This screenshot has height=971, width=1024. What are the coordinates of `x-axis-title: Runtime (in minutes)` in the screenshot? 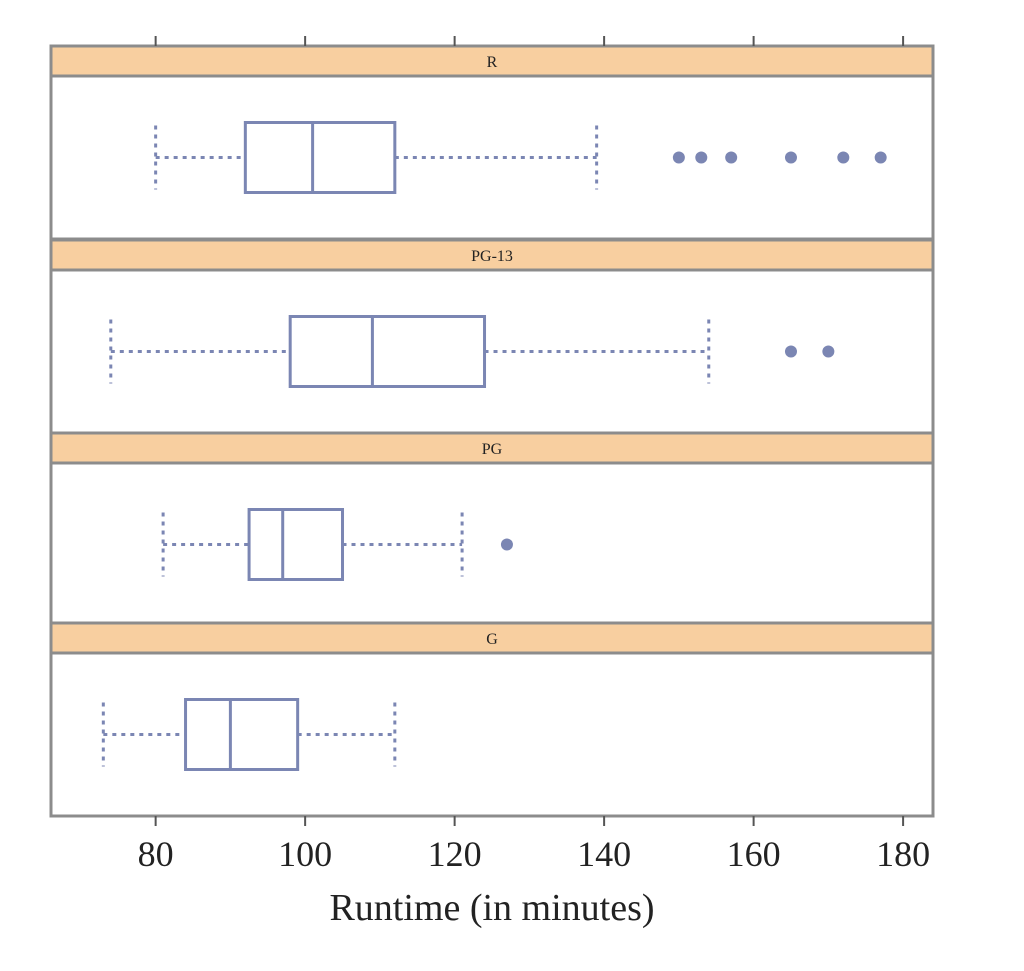 It's located at (491, 908).